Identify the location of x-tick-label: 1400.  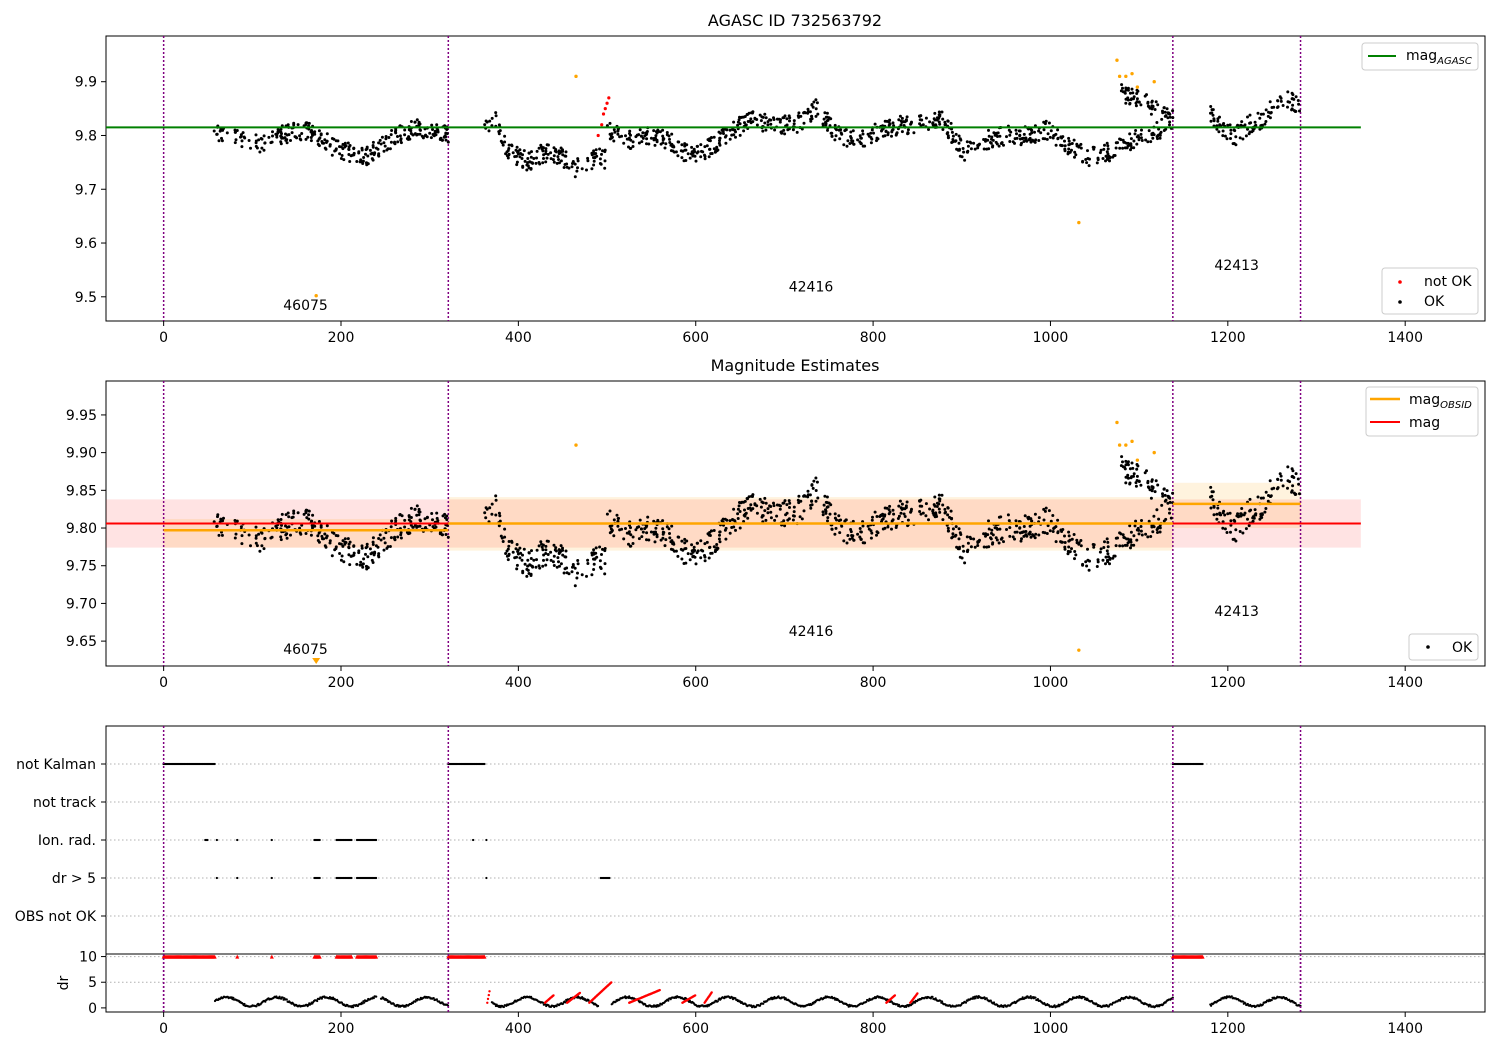
(1405, 338).